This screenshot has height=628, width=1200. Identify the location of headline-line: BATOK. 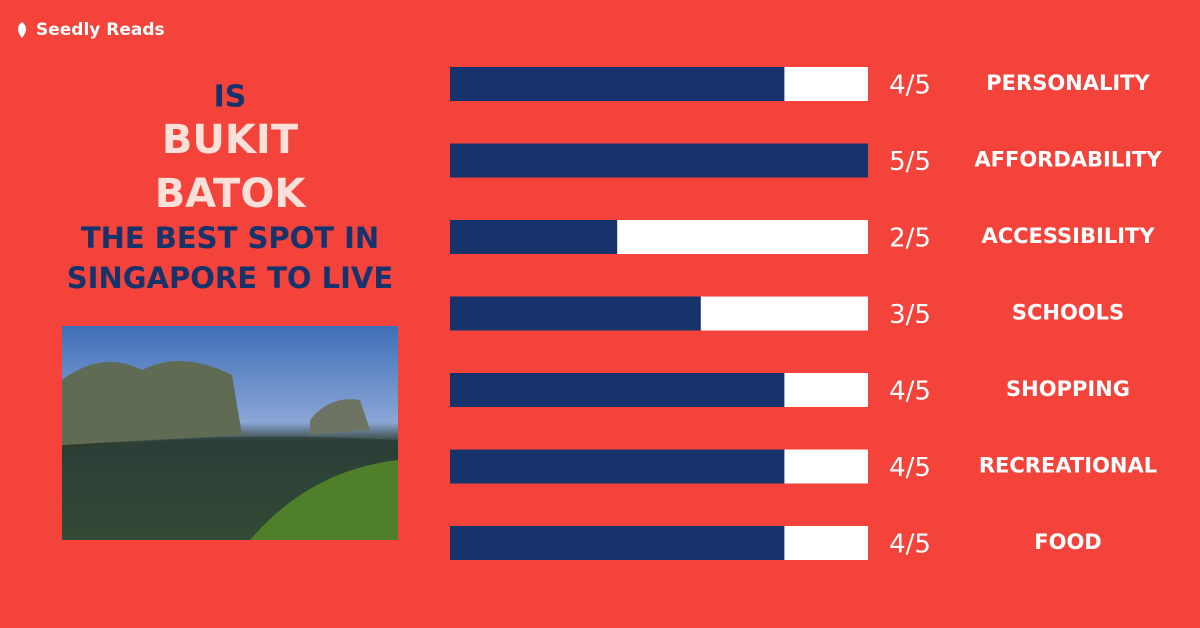
(231, 194).